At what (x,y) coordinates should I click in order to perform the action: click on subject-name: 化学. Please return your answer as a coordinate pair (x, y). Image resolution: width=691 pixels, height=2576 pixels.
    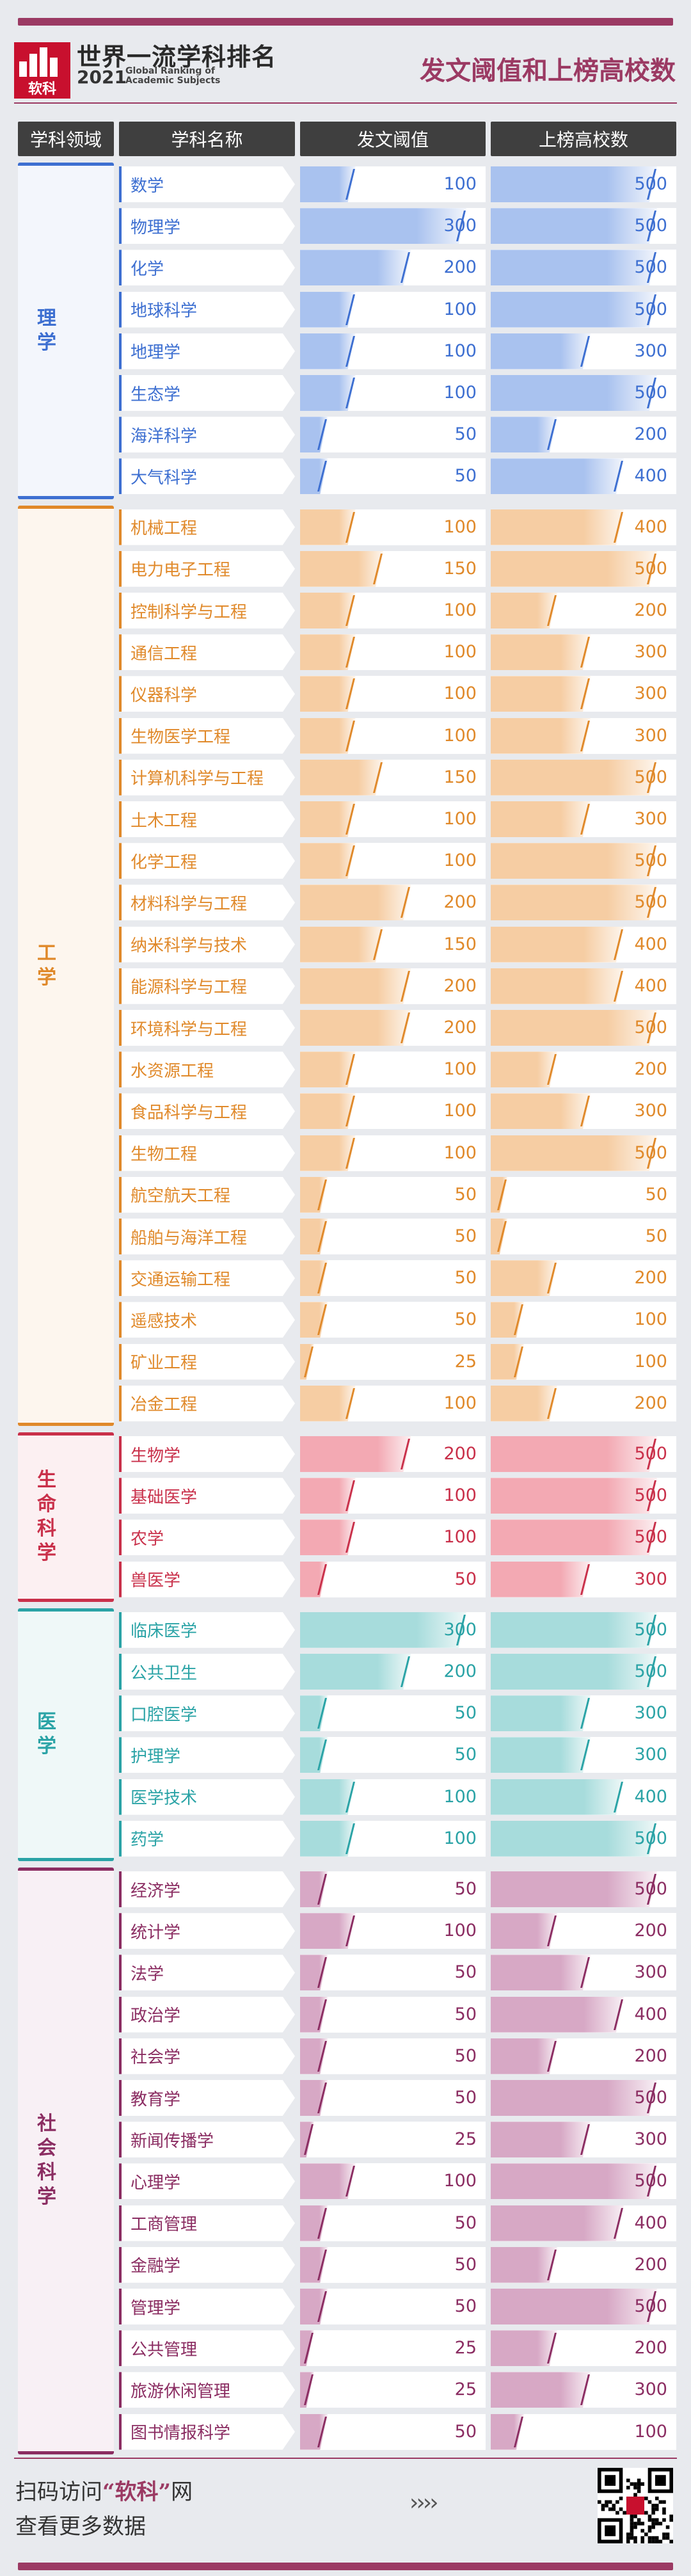
    Looking at the image, I should click on (207, 268).